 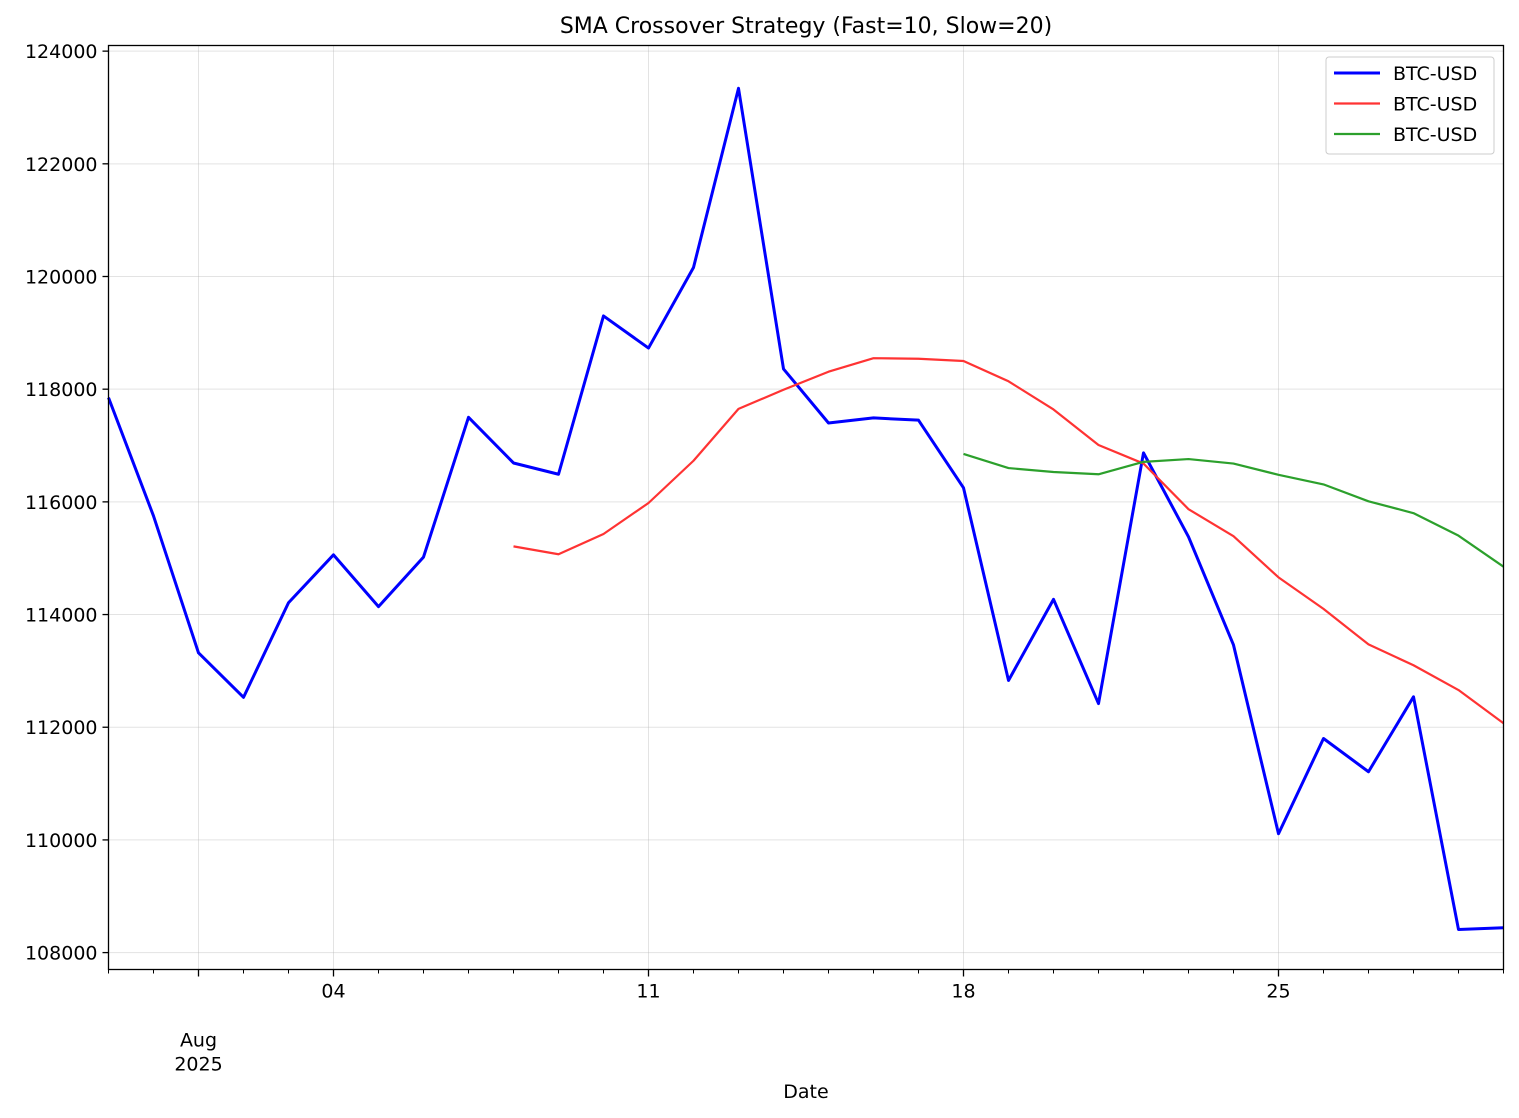 I want to click on y-tick-label: 112000, so click(x=61, y=728).